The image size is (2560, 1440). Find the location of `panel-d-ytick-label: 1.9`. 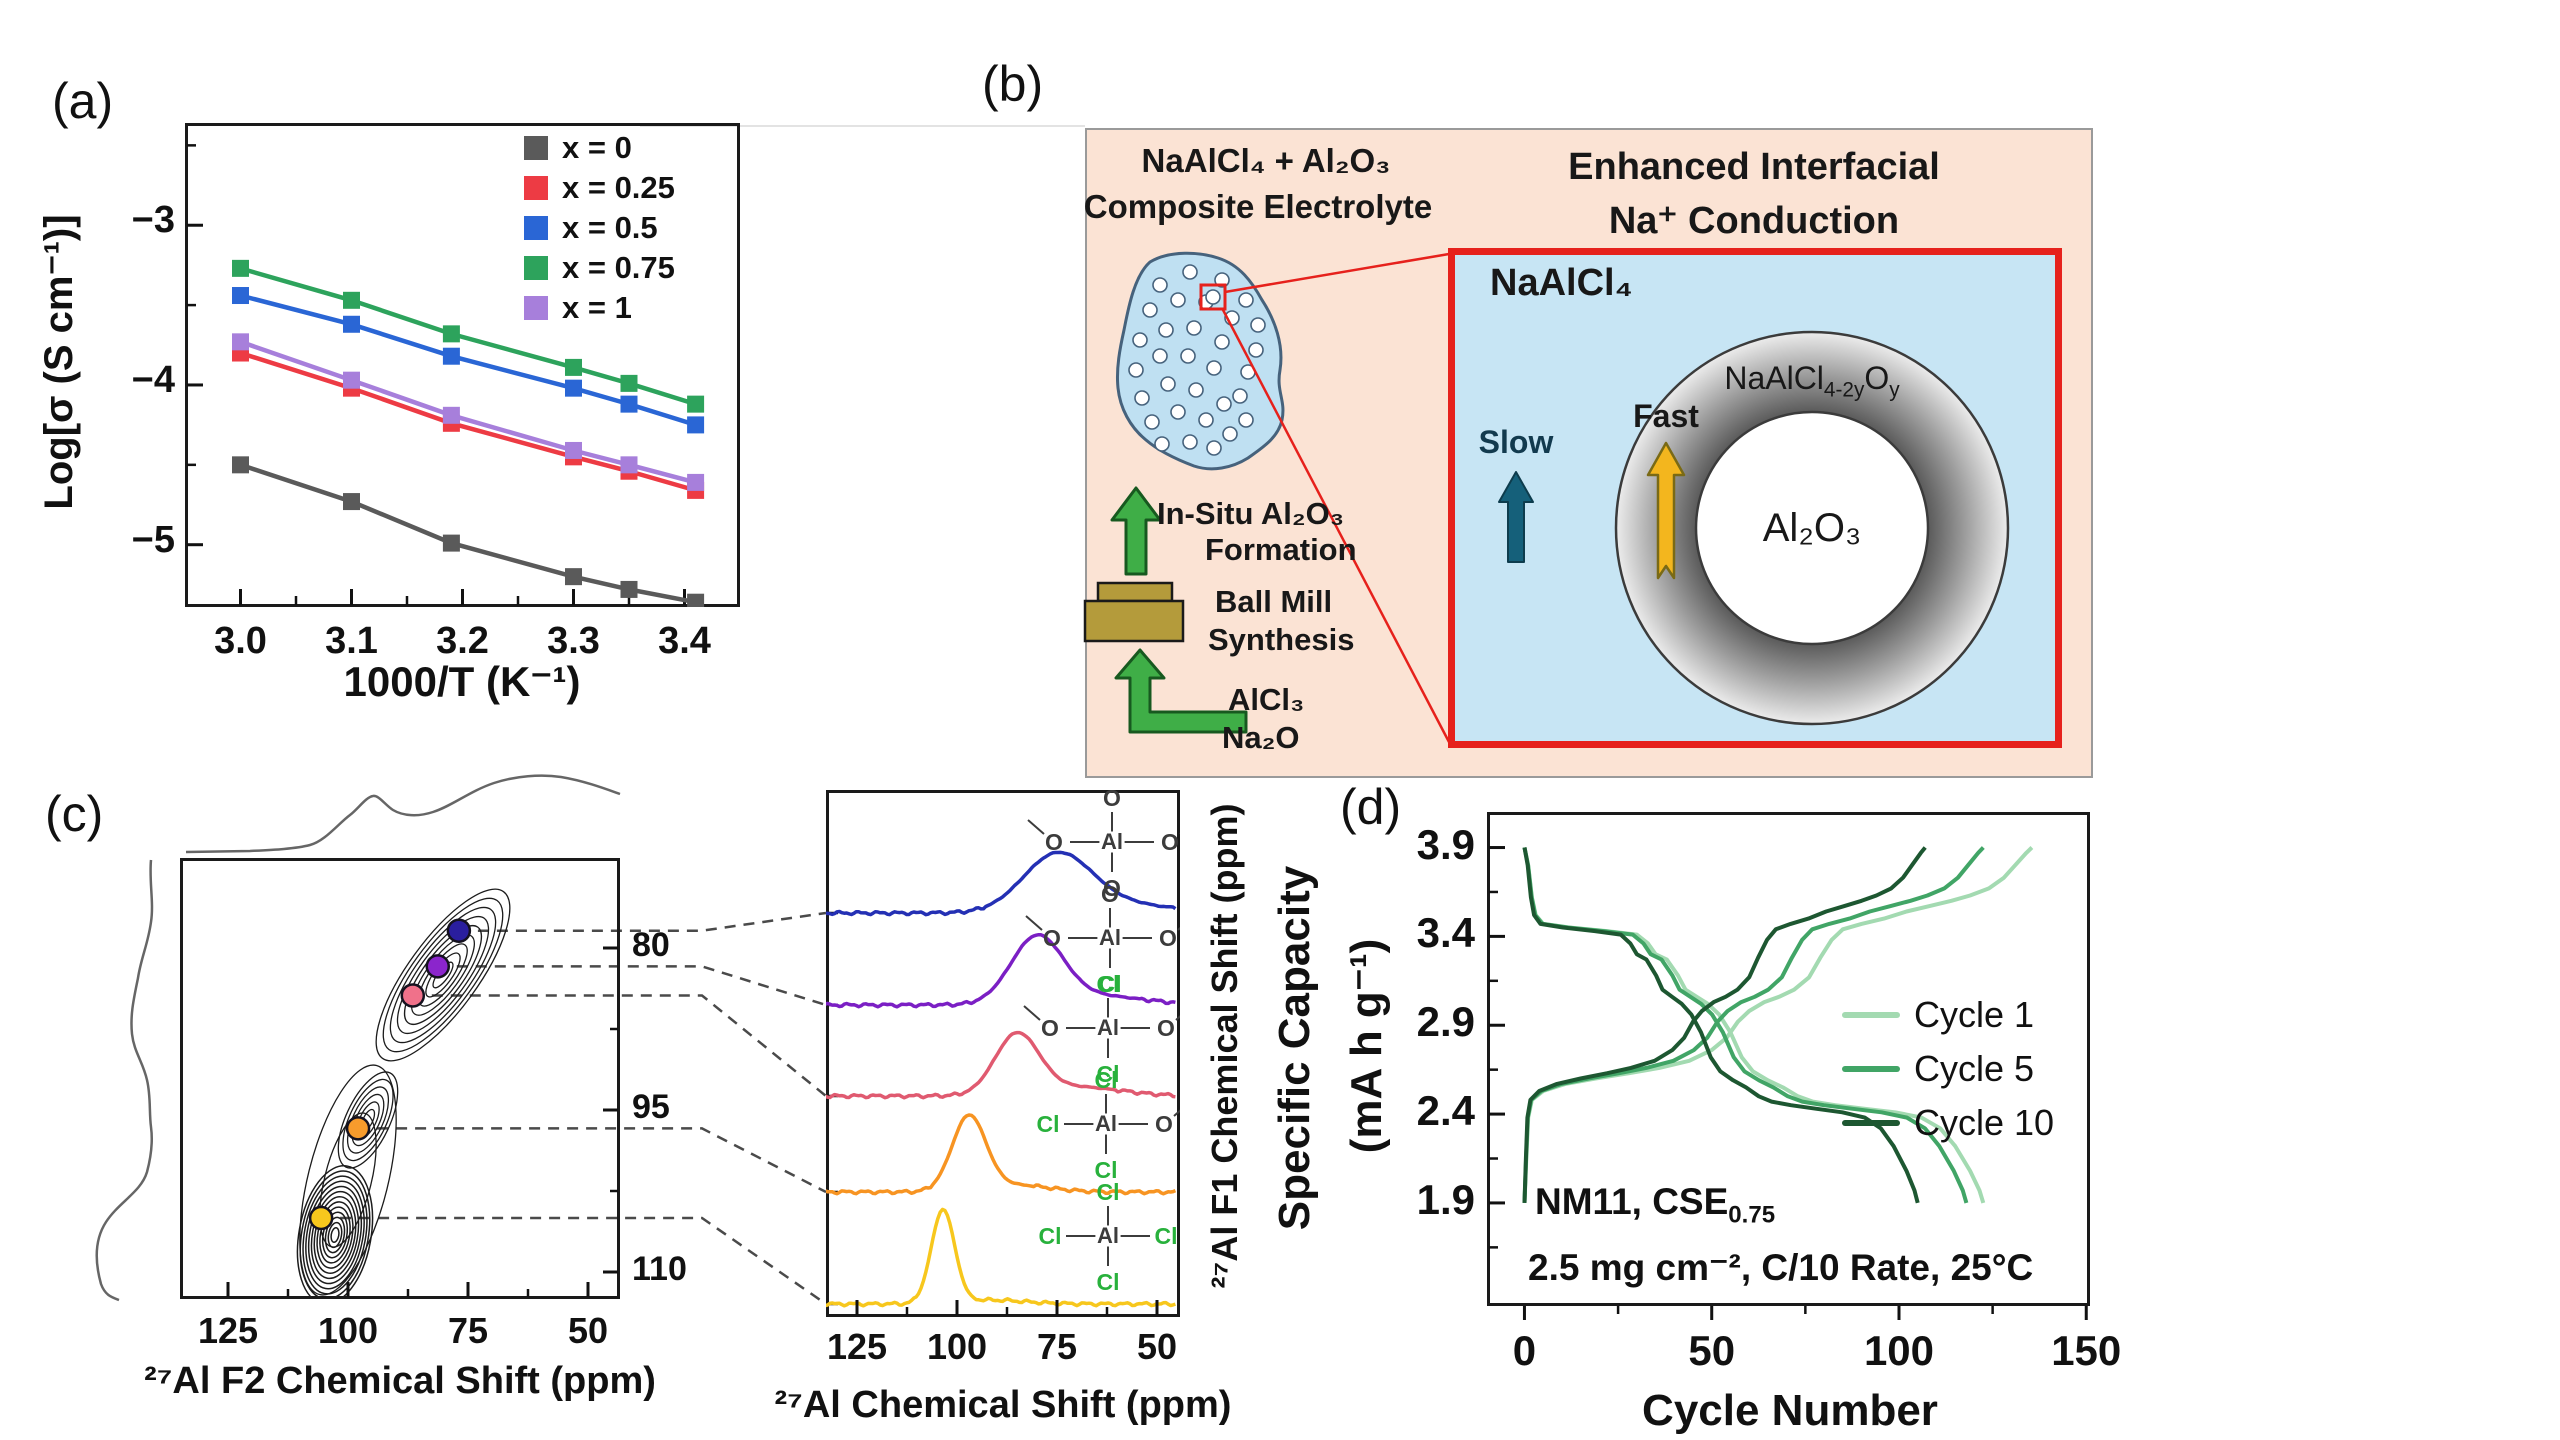

panel-d-ytick-label: 1.9 is located at coordinates (1445, 1199).